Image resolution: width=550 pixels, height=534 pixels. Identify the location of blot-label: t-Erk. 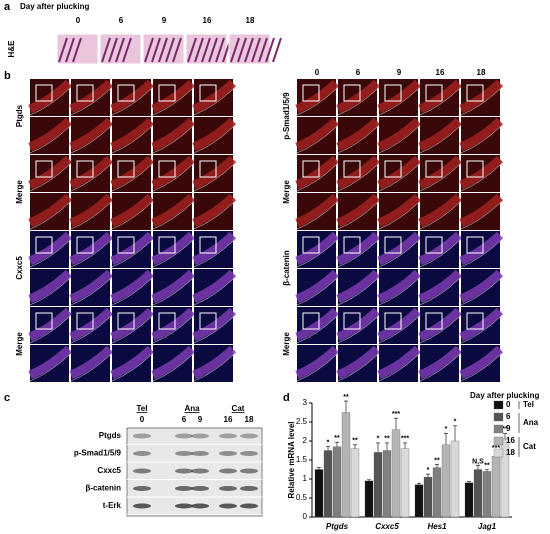
(112, 505).